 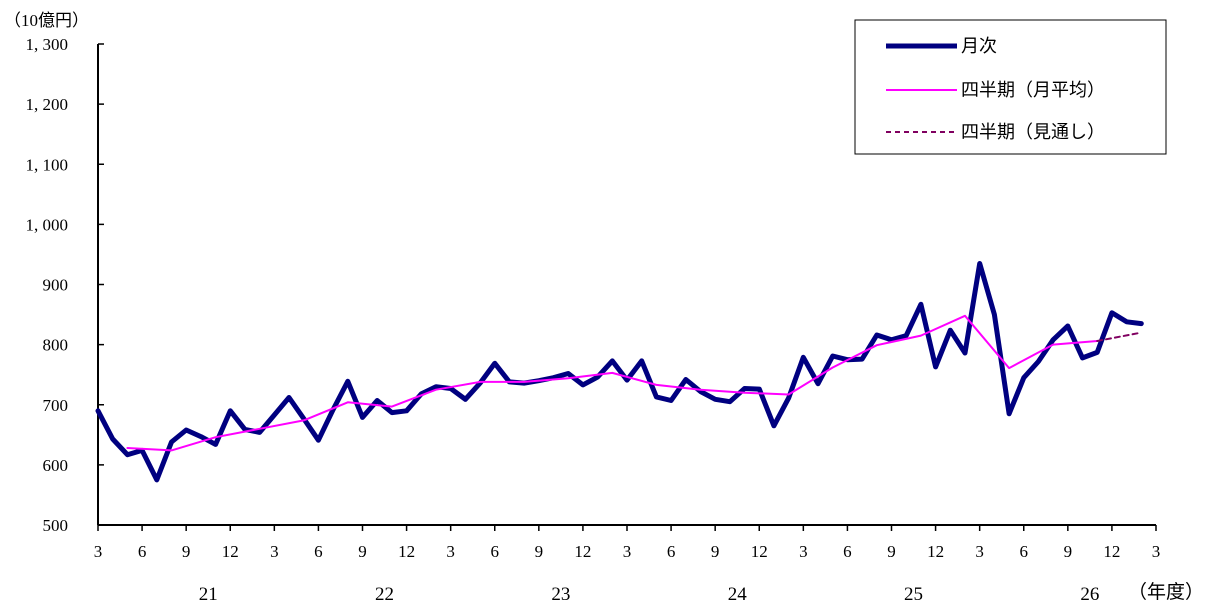 What do you see at coordinates (913, 594) in the screenshot?
I see `x-year-label: 25` at bounding box center [913, 594].